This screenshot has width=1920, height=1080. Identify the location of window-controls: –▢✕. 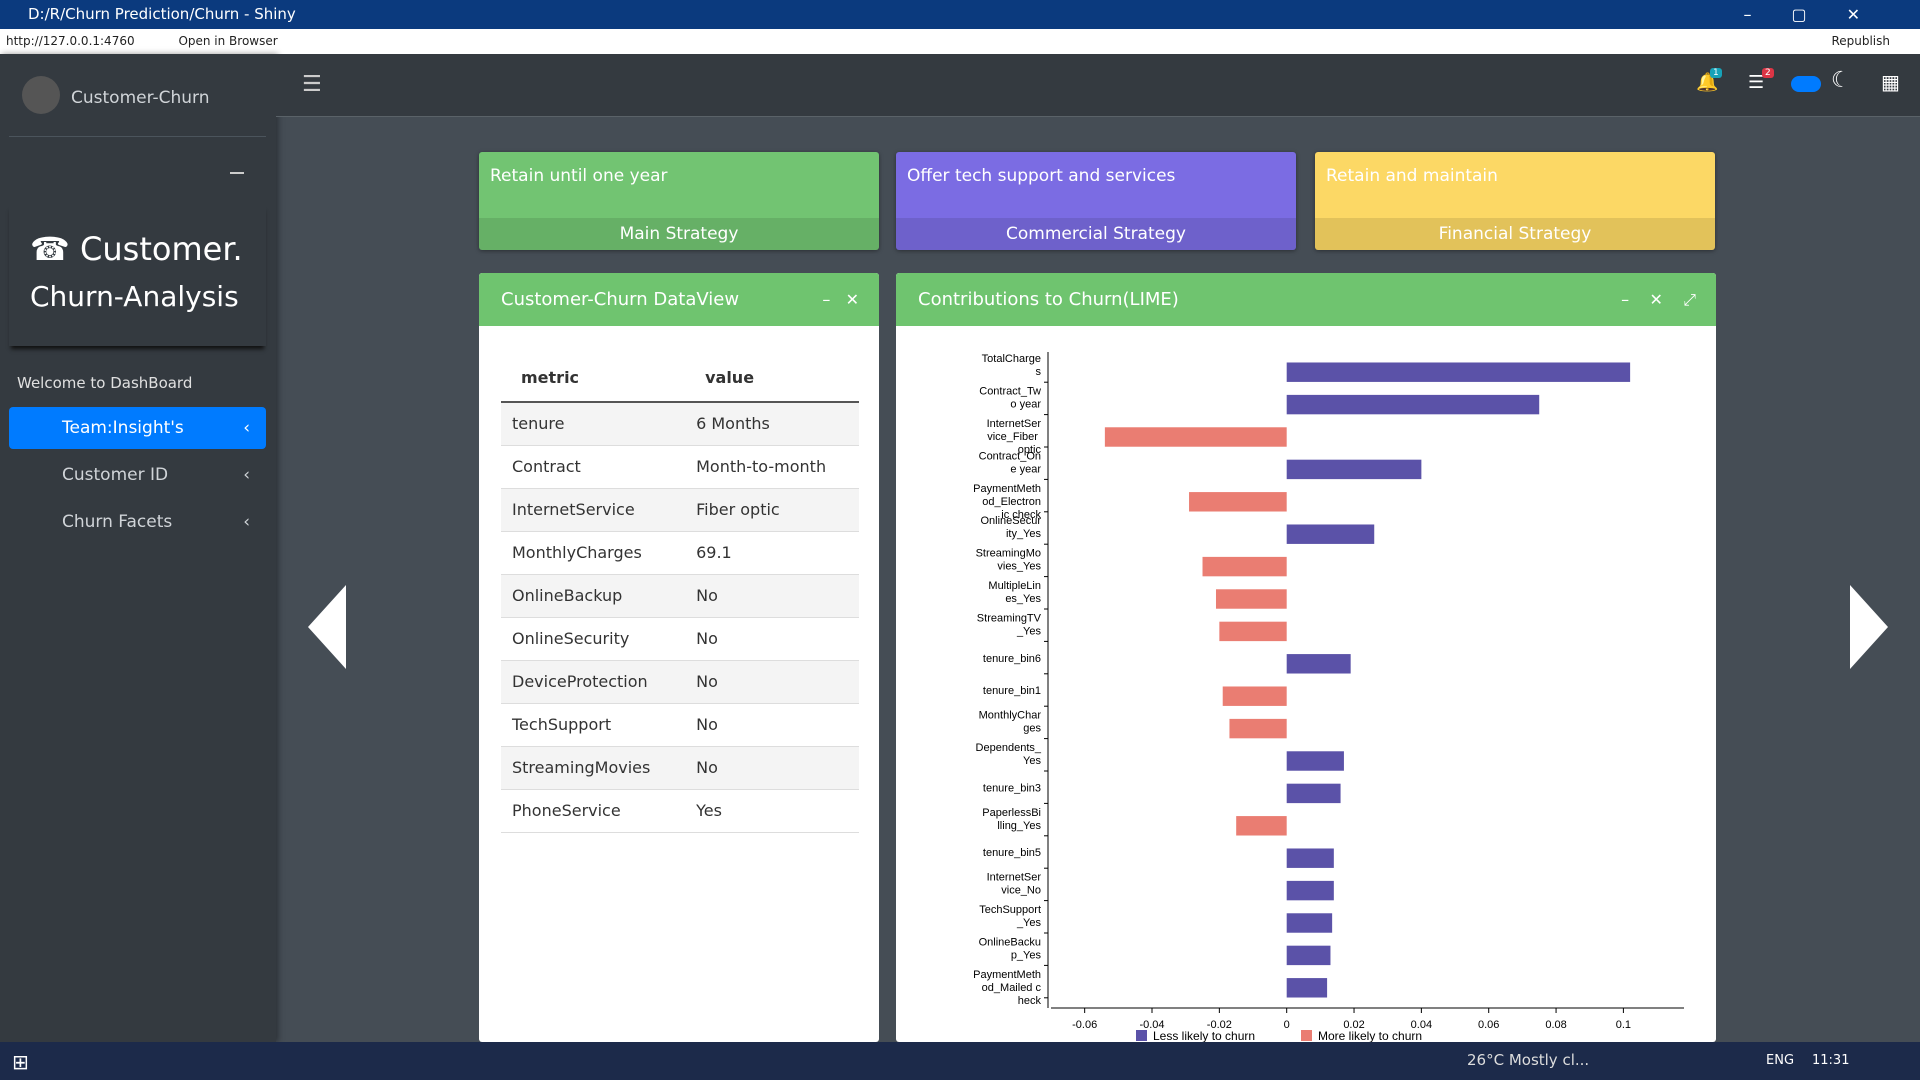
(1821, 14).